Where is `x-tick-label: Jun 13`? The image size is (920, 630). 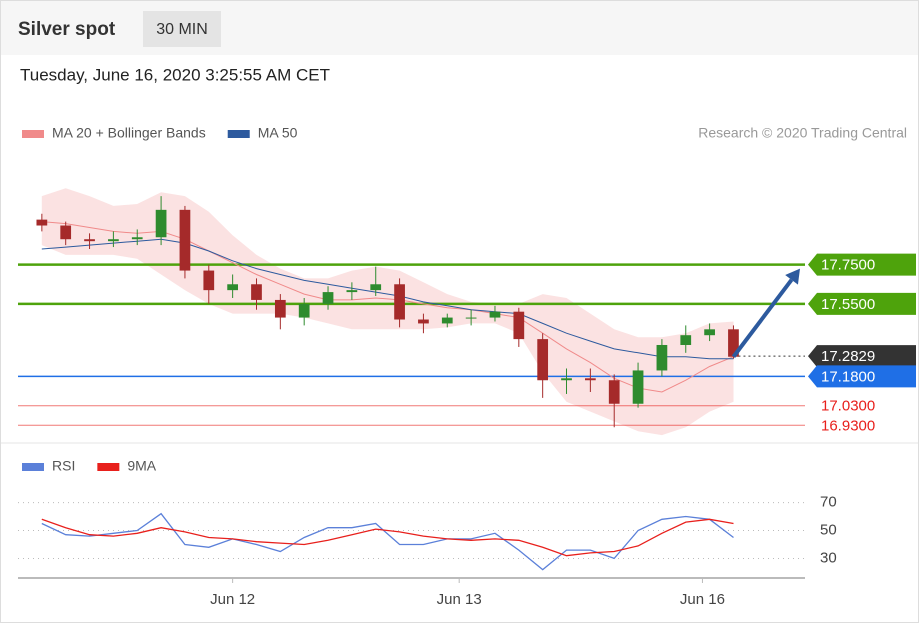
x-tick-label: Jun 13 is located at coordinates (459, 599).